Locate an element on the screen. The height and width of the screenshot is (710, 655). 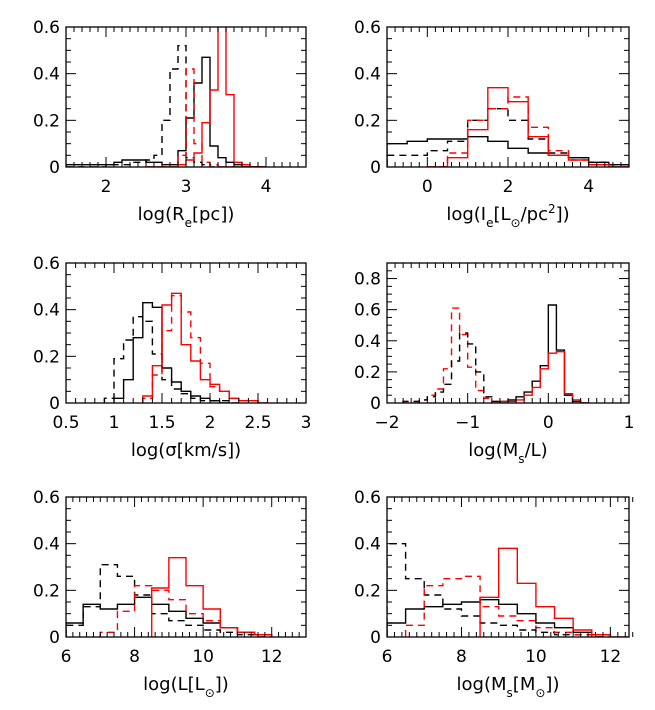
x-axis-label: log(Re[pc]) is located at coordinates (186, 217).